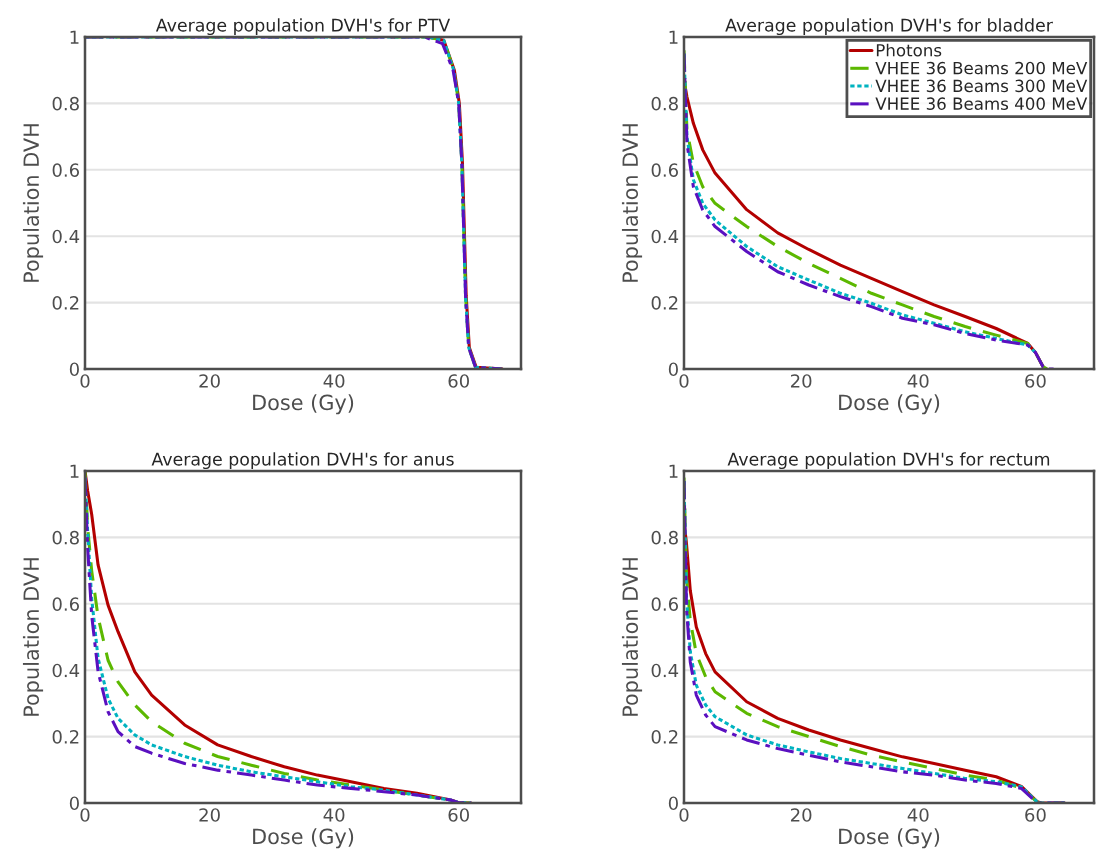  What do you see at coordinates (888, 461) in the screenshot?
I see `chart-title: Average population DVH's for rectum` at bounding box center [888, 461].